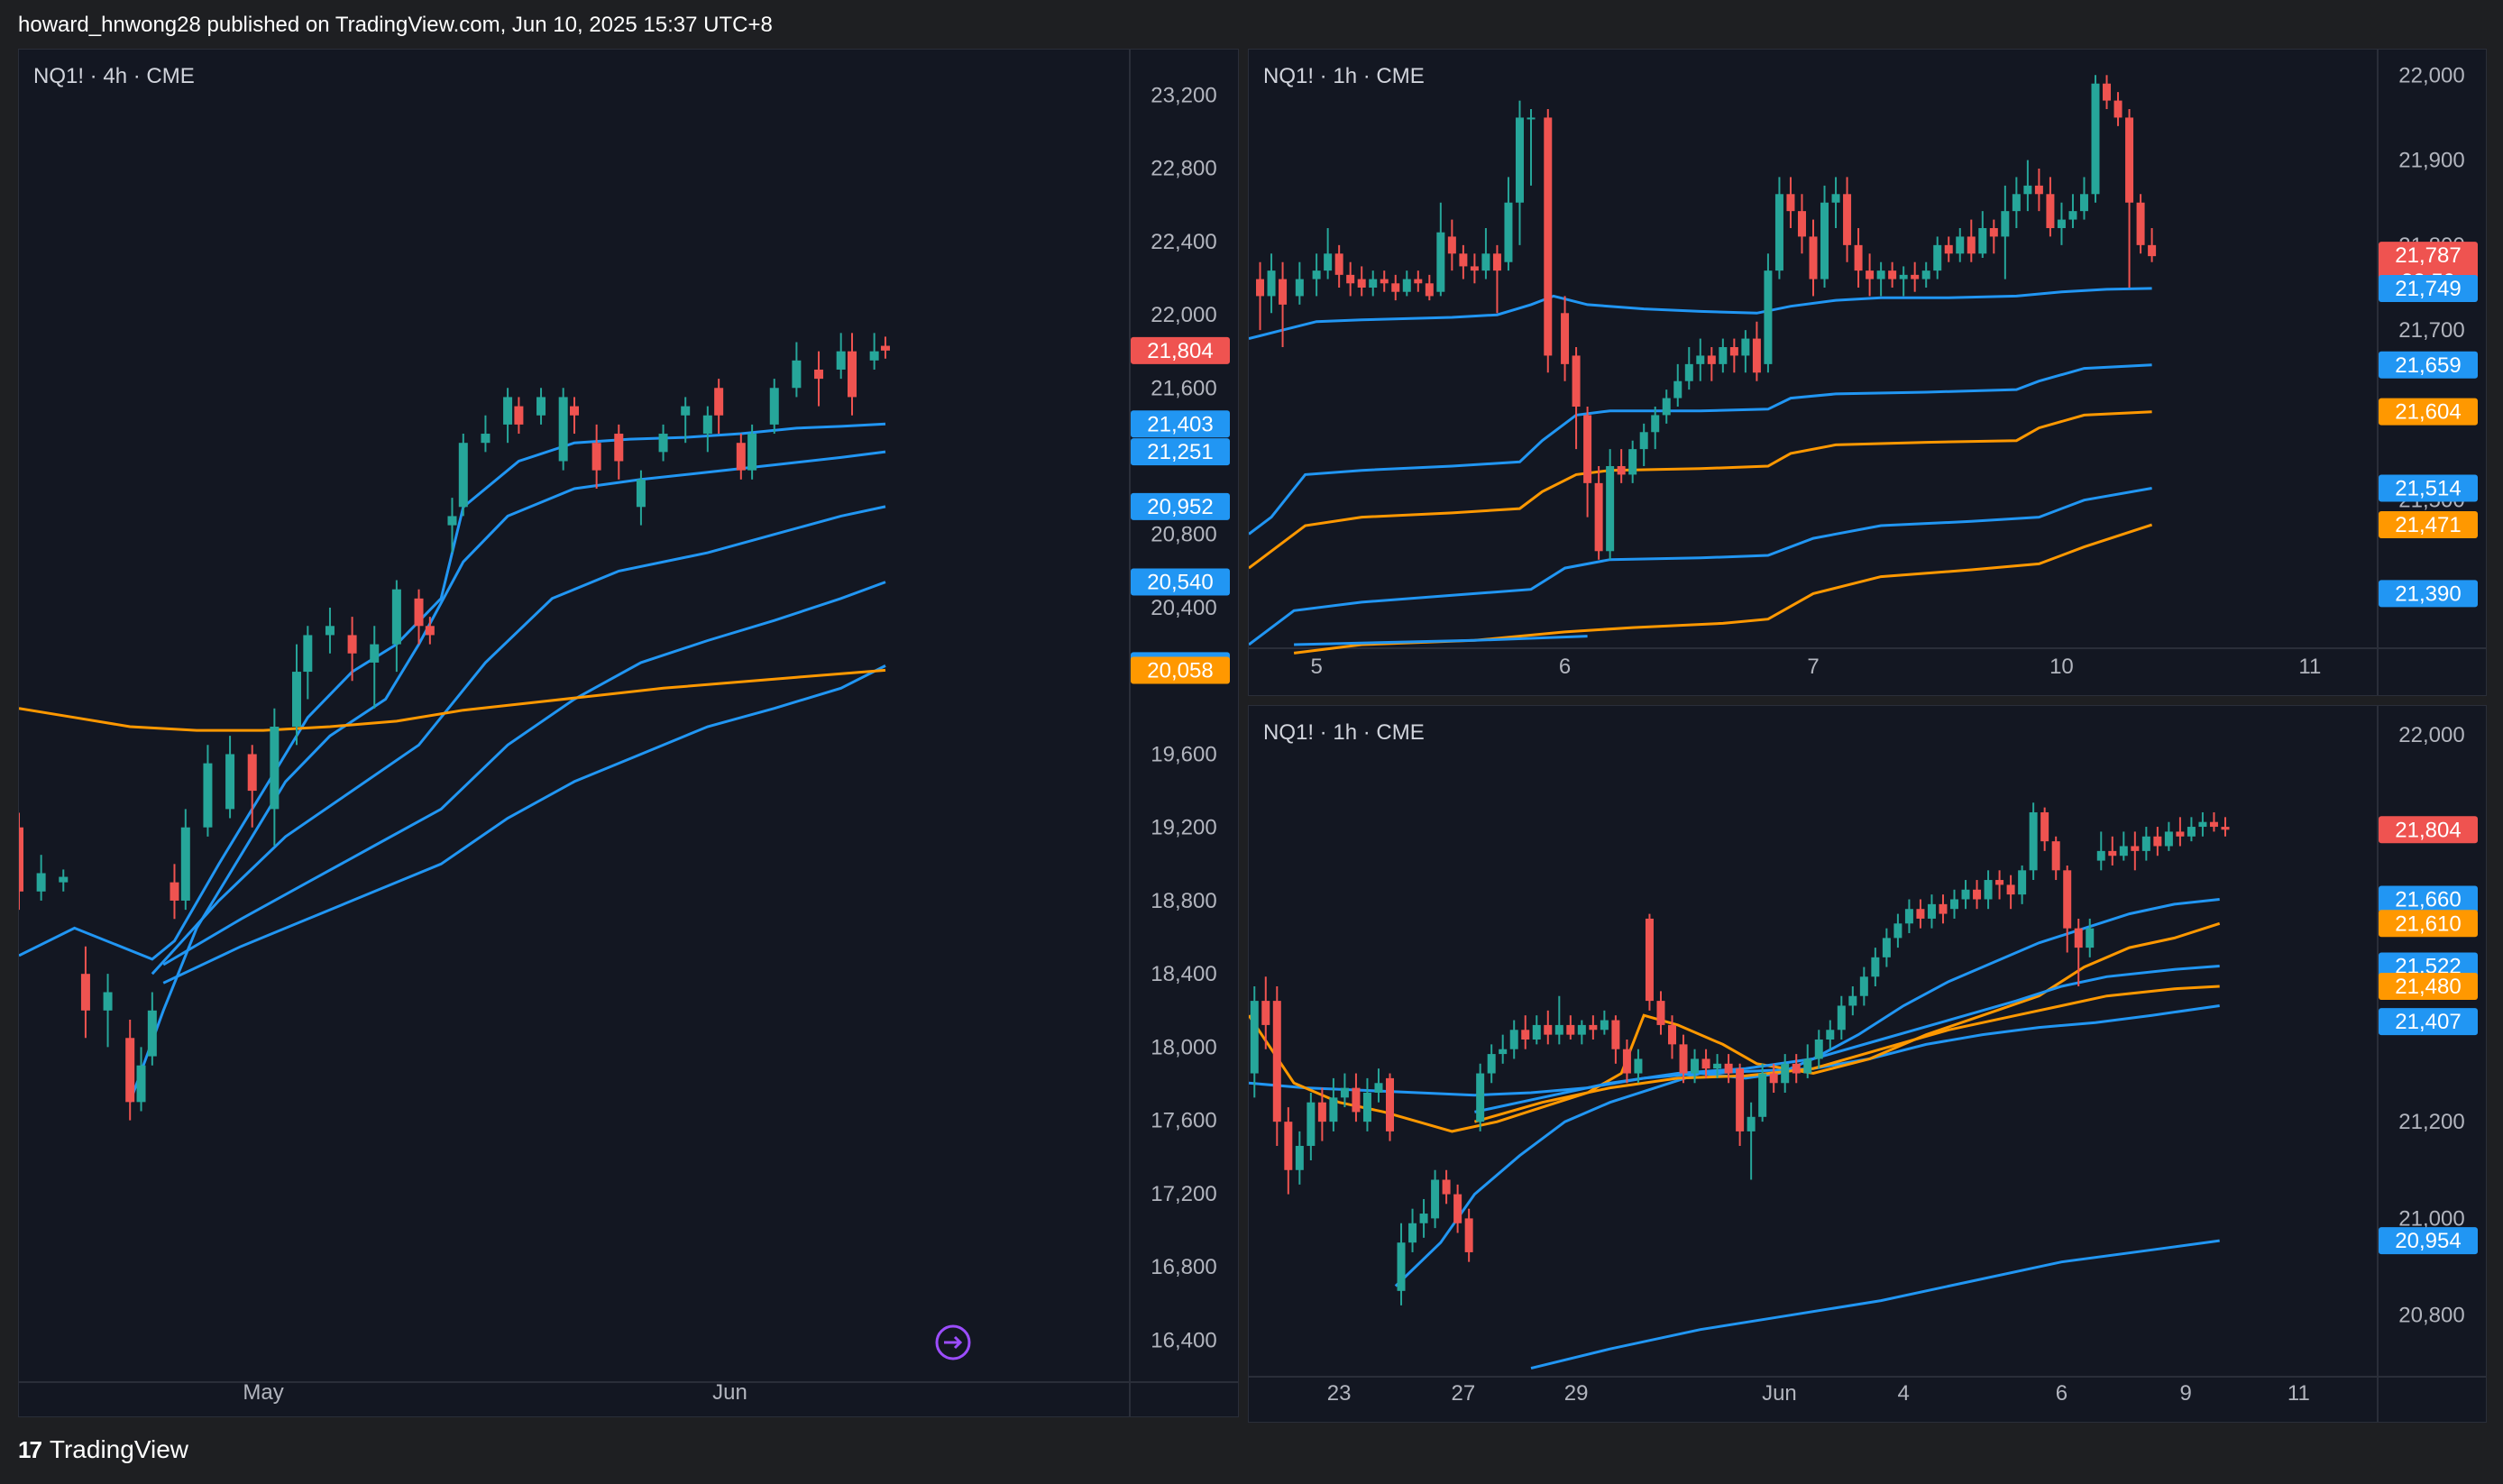 The width and height of the screenshot is (2503, 1484). I want to click on price-tag-label: 21,749, so click(2428, 289).